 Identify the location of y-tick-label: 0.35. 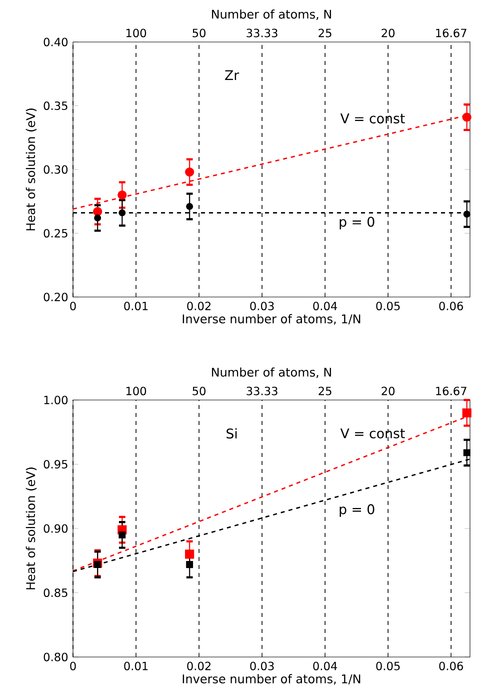
(56, 105).